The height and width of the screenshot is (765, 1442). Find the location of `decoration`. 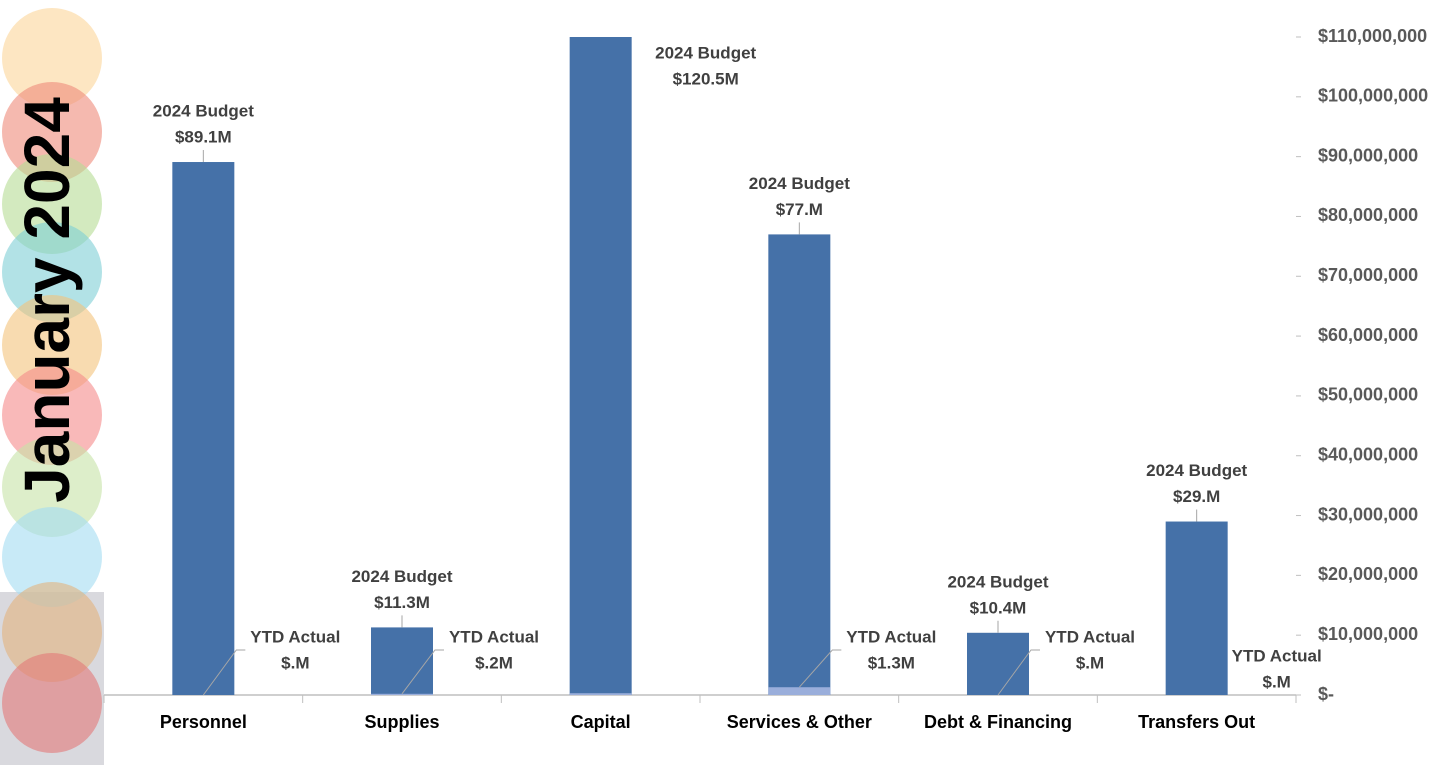

decoration is located at coordinates (52, 386).